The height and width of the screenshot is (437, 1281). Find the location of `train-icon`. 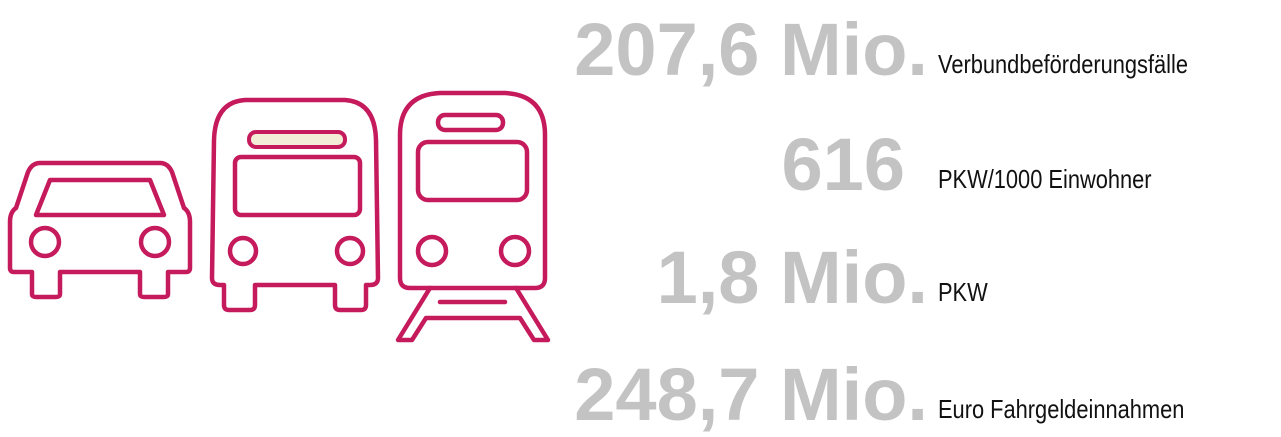

train-icon is located at coordinates (473, 216).